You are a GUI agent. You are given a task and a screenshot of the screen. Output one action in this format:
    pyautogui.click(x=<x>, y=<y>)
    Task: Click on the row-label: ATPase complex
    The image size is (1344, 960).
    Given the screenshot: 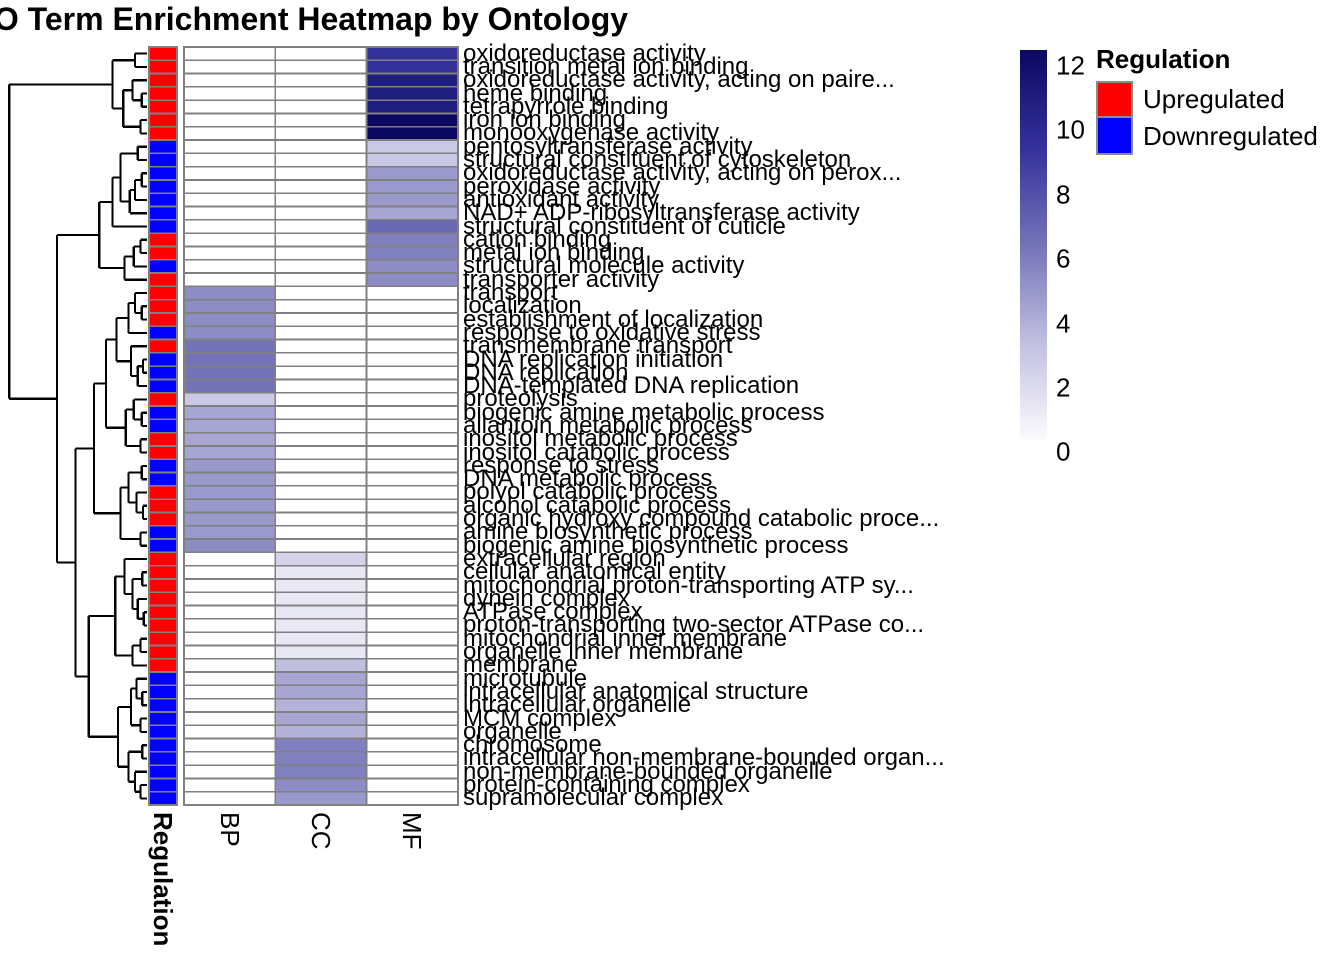 What is the action you would take?
    pyautogui.click(x=553, y=612)
    